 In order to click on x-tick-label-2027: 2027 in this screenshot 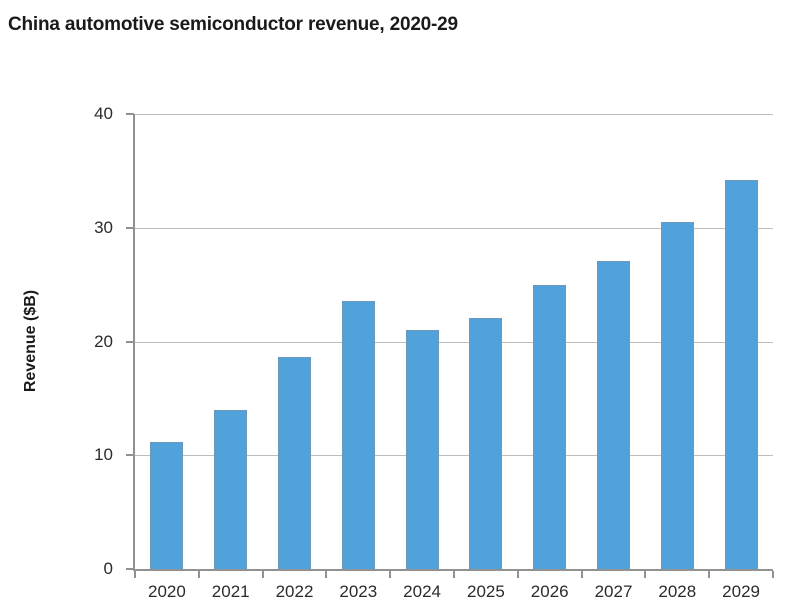, I will do `click(613, 591)`.